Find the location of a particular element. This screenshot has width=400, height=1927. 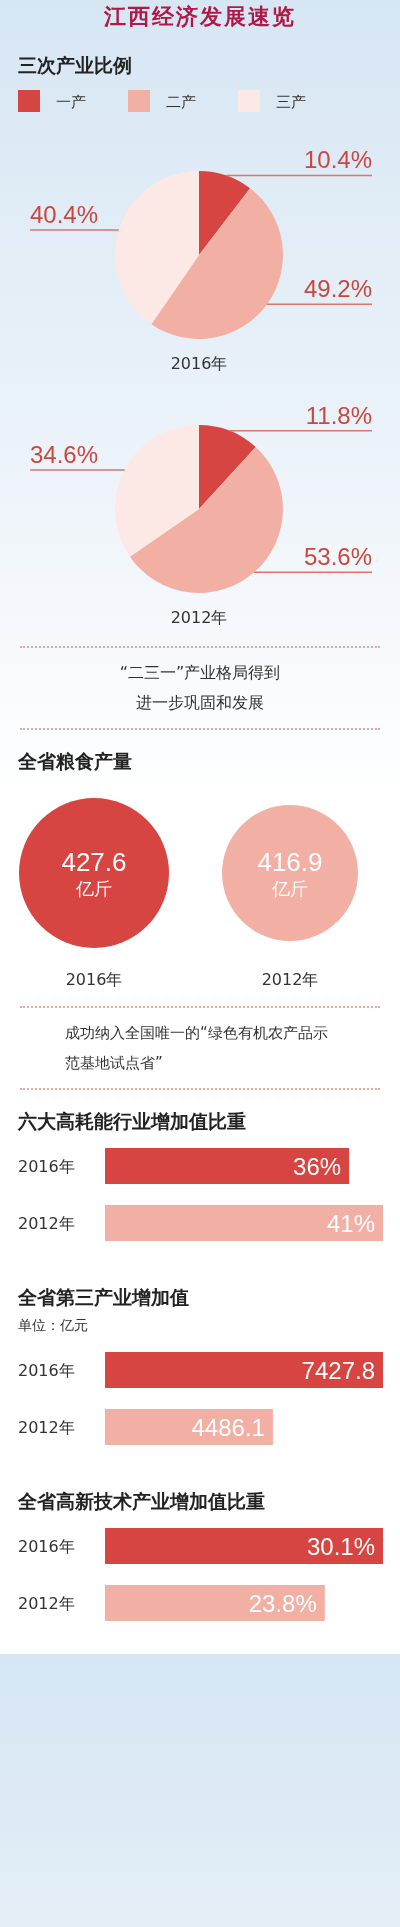

data-label: 34.6% is located at coordinates (64, 454).